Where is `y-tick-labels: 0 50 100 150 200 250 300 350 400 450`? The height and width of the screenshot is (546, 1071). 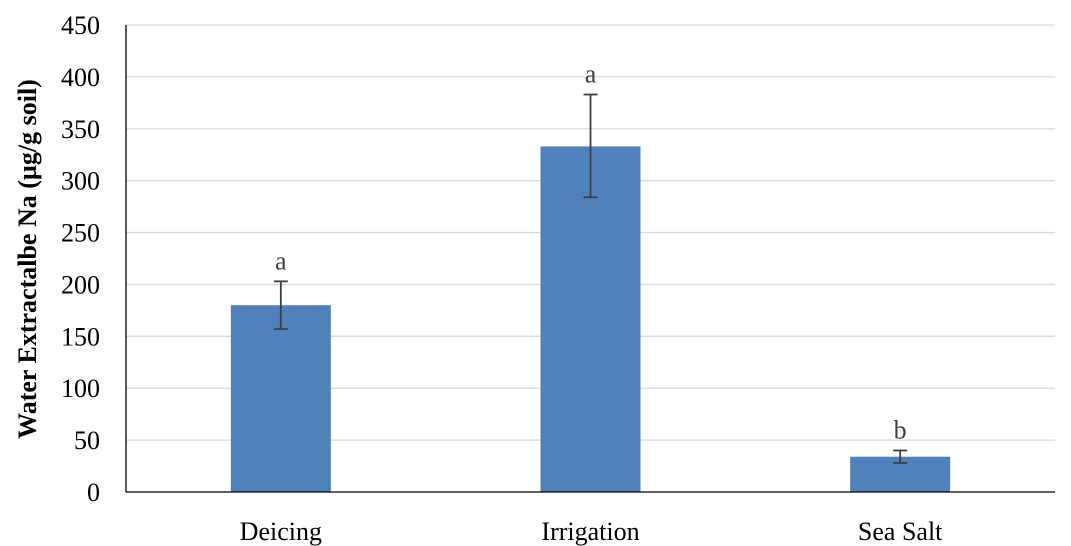 y-tick-labels: 0 50 100 150 200 250 300 350 400 450 is located at coordinates (80, 259).